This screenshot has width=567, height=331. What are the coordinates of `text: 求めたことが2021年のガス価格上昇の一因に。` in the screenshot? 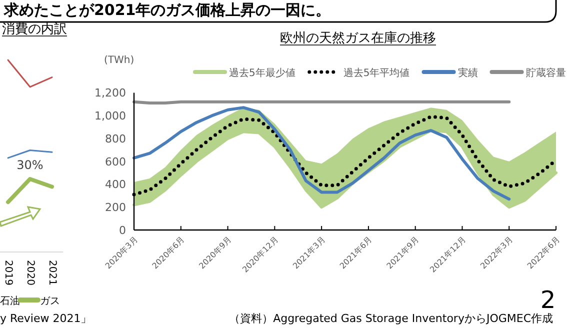 It's located at (167, 10).